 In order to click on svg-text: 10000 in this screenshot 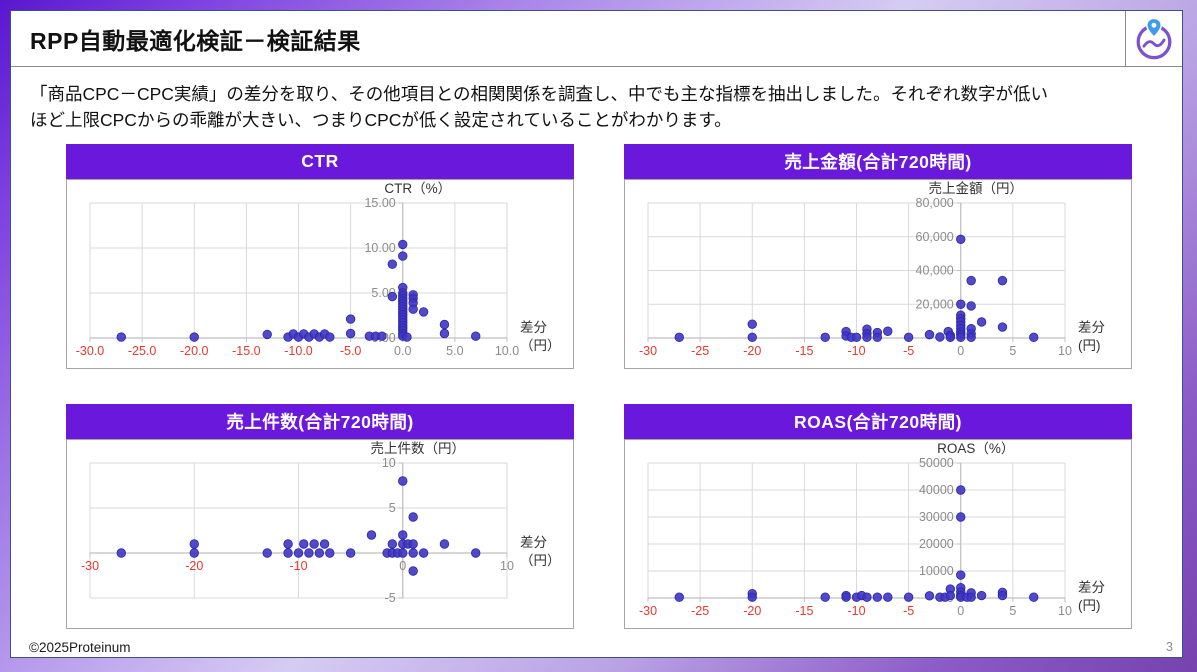, I will do `click(936, 571)`.